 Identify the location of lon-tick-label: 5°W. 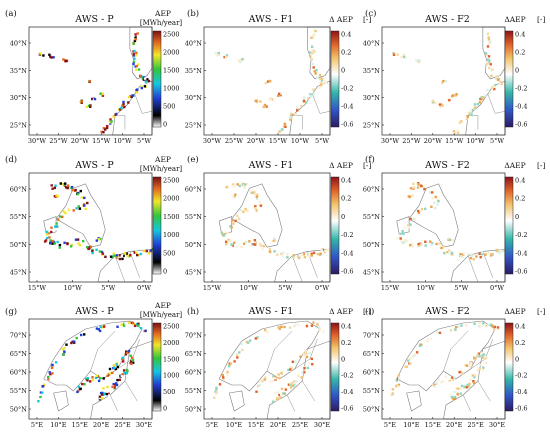
(108, 288).